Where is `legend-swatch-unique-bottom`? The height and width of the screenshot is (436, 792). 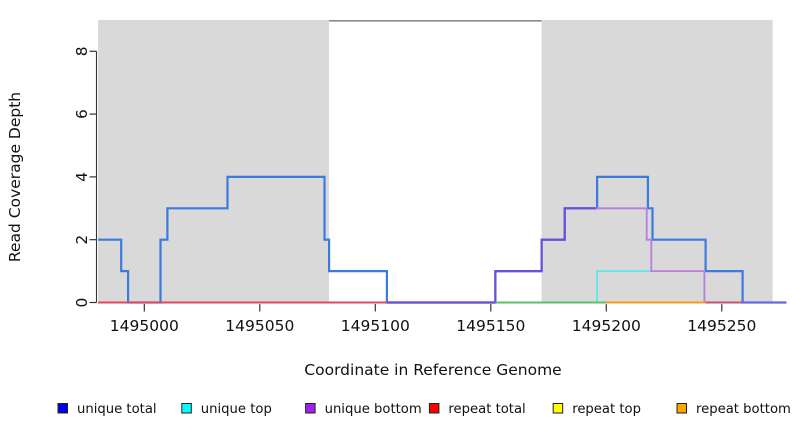 legend-swatch-unique-bottom is located at coordinates (310, 408).